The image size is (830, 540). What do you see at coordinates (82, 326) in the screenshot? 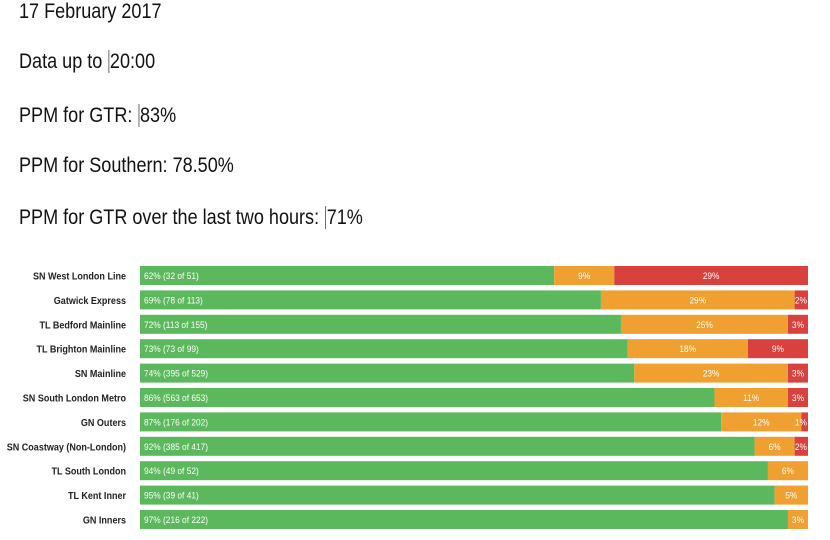
I see `category-label: TL Bedford Mainline` at bounding box center [82, 326].